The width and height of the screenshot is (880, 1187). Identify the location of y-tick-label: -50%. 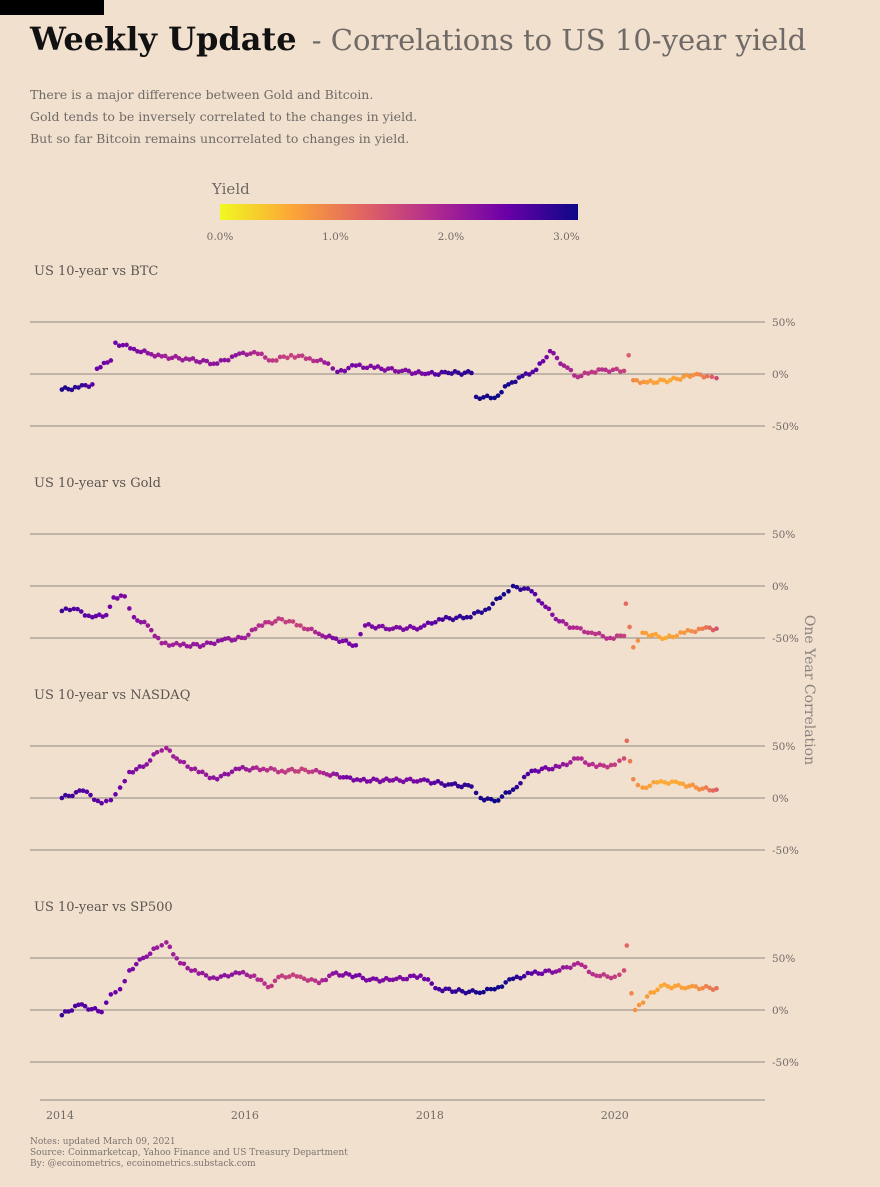
(785, 1063).